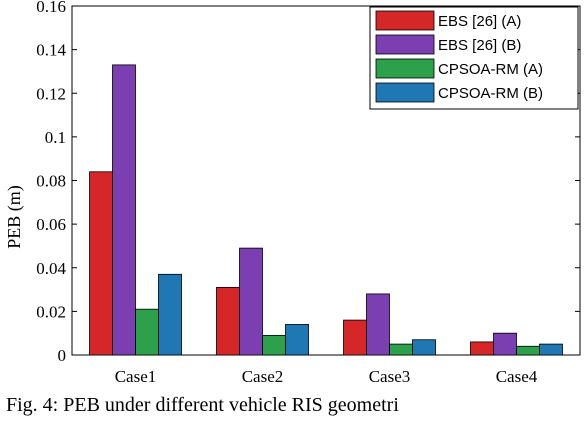 The image size is (586, 424). I want to click on legend-label: EBS [26] (B), so click(479, 45).